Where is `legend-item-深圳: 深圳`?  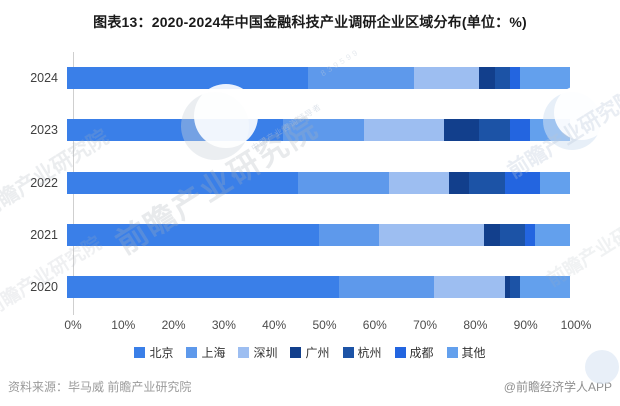
legend-item-深圳: 深圳 is located at coordinates (257, 352).